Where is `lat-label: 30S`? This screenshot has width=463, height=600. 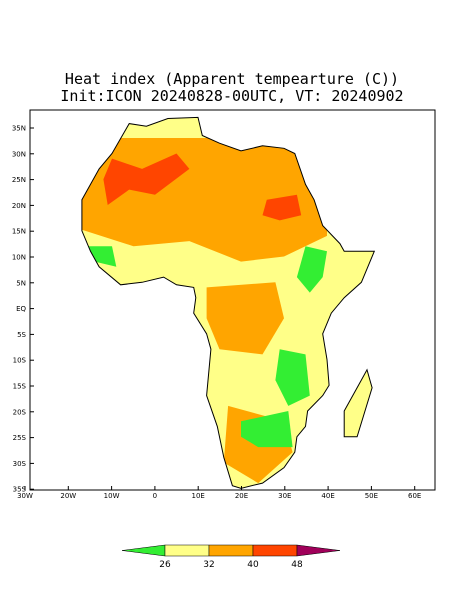 lat-label: 30S is located at coordinates (20, 464).